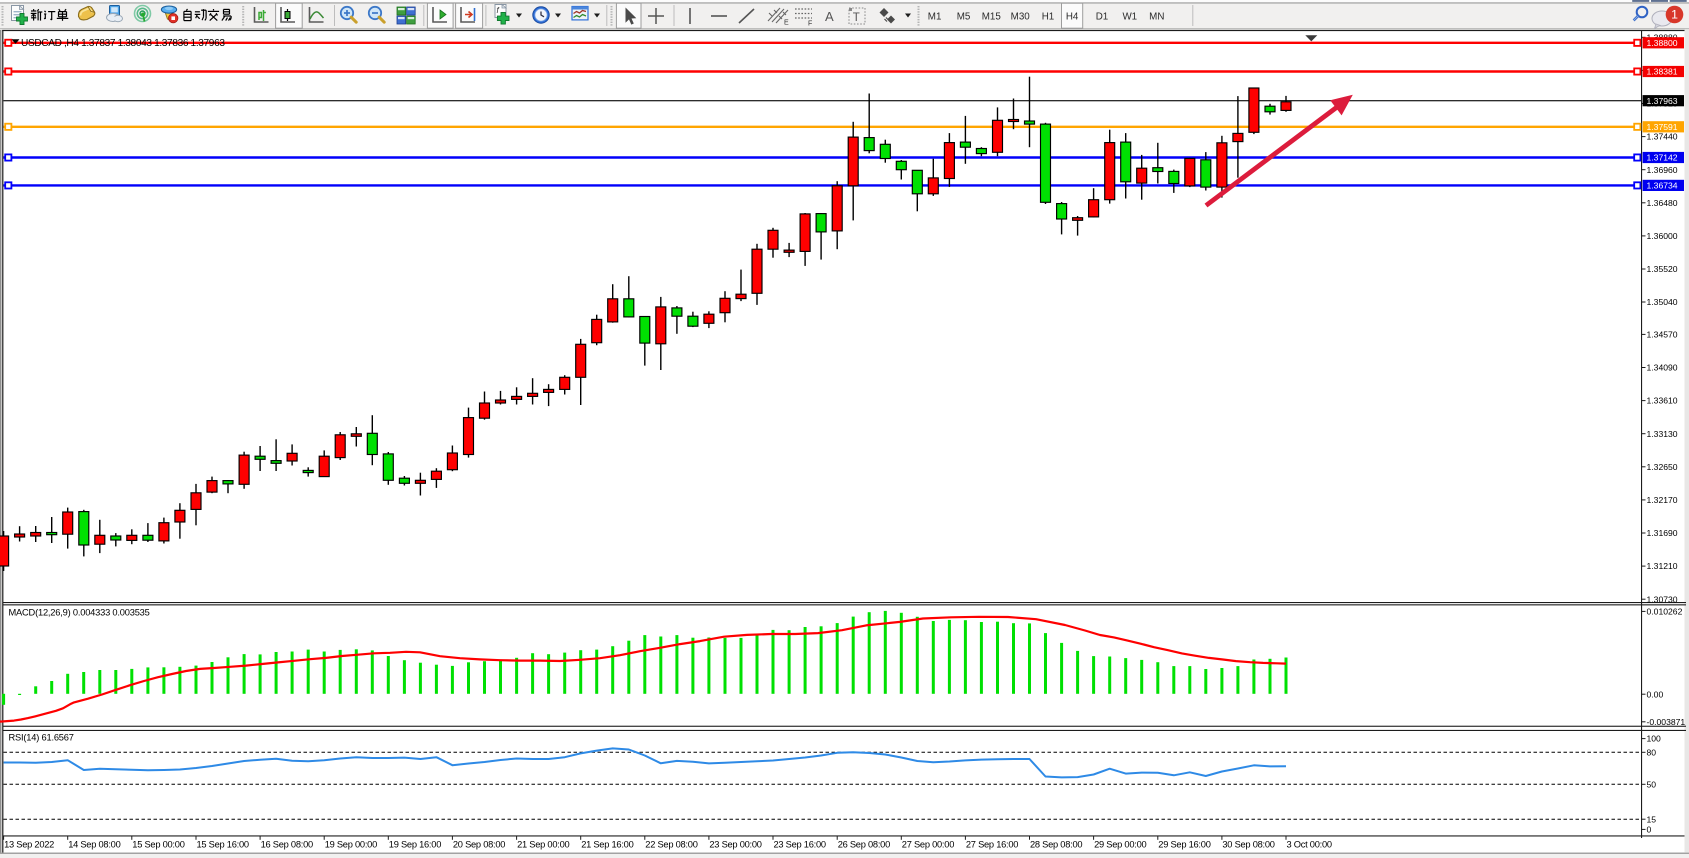 The image size is (1689, 858). What do you see at coordinates (1056, 845) in the screenshot?
I see `svg-text: 28 Sep 08:00` at bounding box center [1056, 845].